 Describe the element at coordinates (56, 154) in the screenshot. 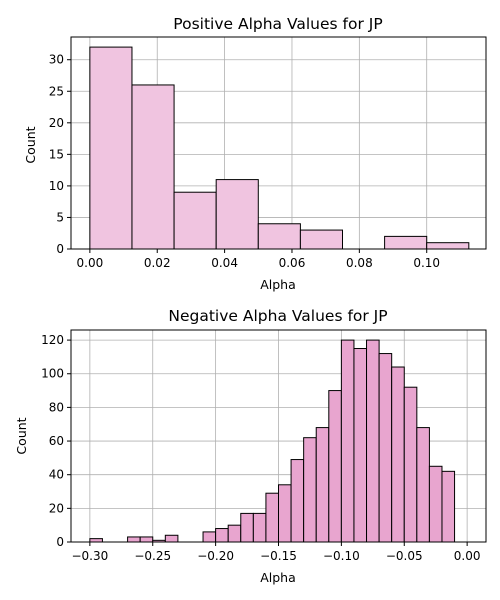

I see `y-tick-label: 15` at that location.